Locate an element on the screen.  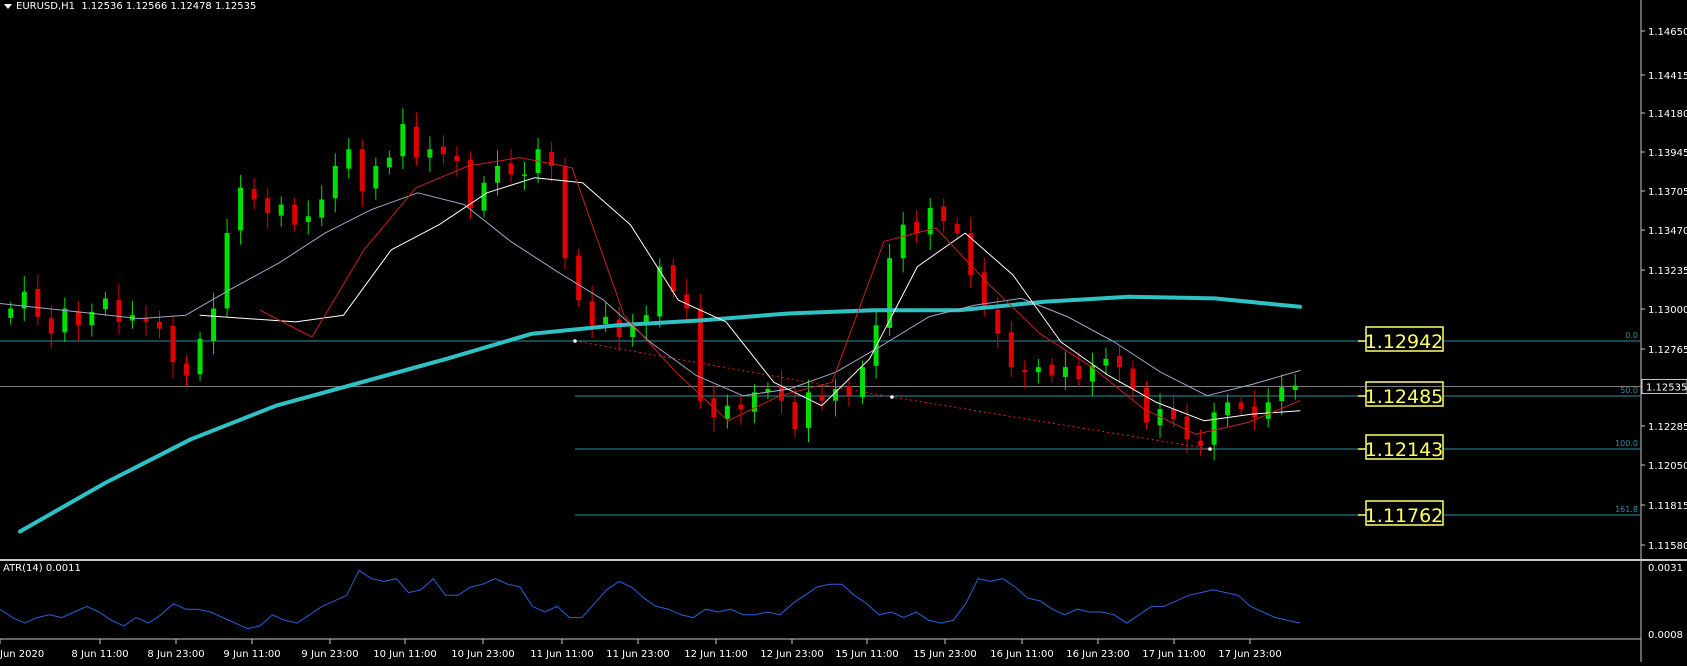
y-tick-label: 1.13000 is located at coordinates (1667, 310).